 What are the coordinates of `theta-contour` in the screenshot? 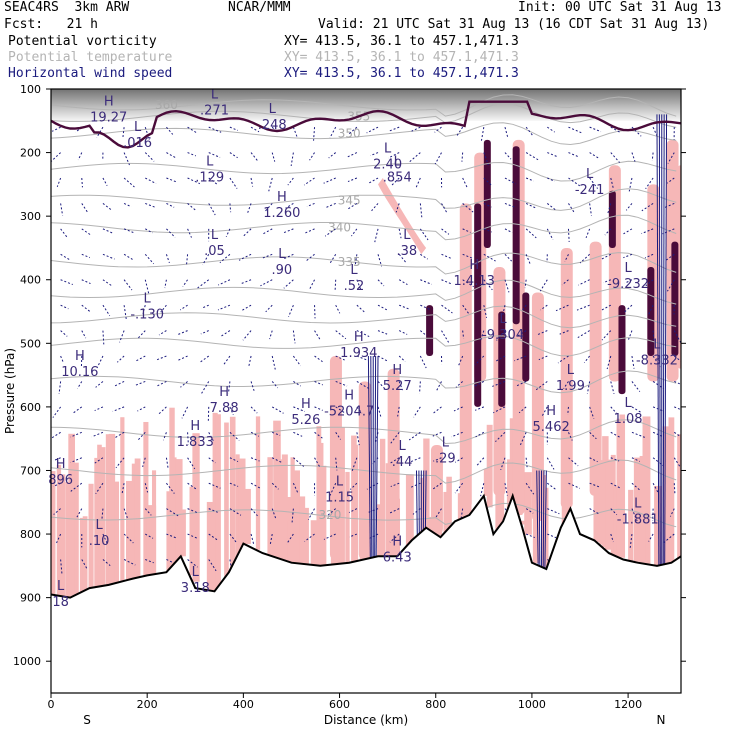 It's located at (364, 432).